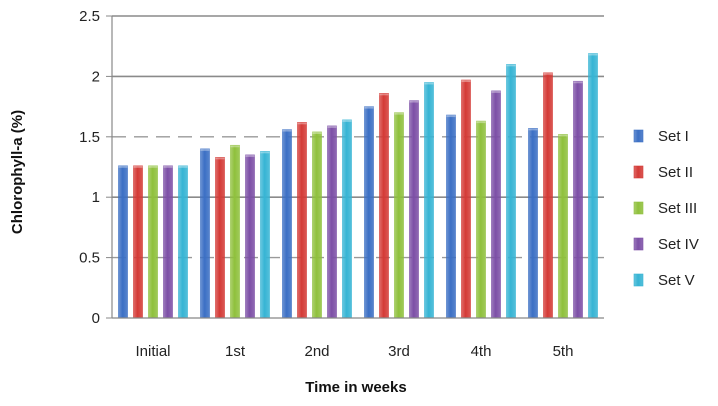  Describe the element at coordinates (673, 136) in the screenshot. I see `legend-label: Set I` at that location.